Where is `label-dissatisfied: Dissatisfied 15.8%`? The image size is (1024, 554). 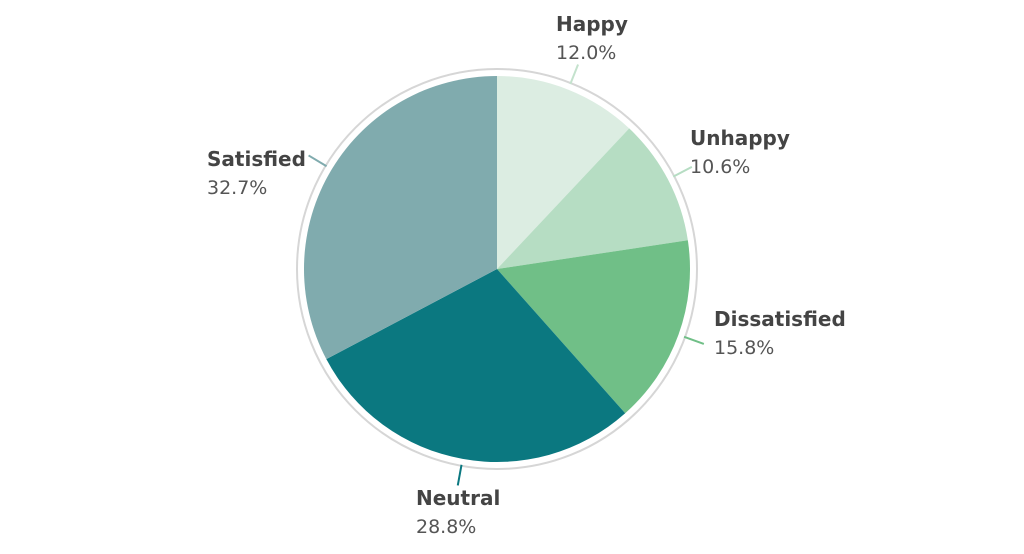
label-dissatisfied: Dissatisfied 15.8% is located at coordinates (780, 334).